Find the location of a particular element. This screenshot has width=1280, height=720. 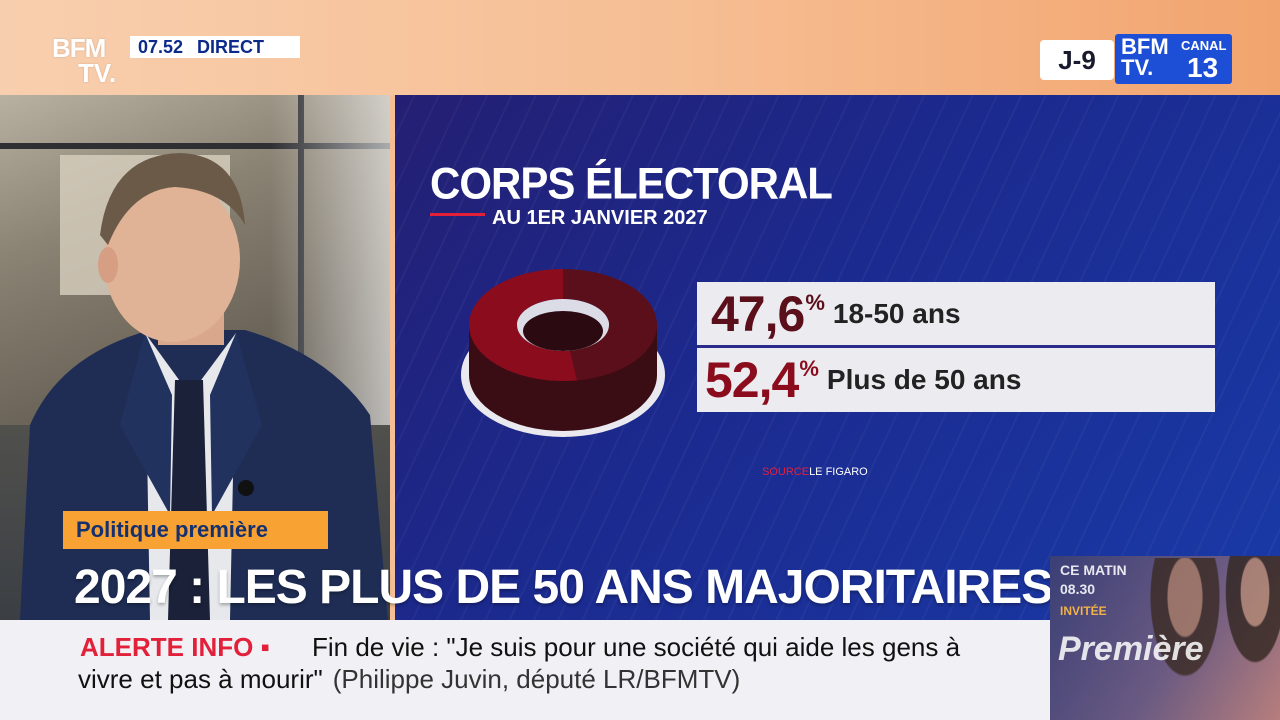

headline: 2027 : LES PLUS DE 50 ANS MAJORITAIRES is located at coordinates (563, 587).